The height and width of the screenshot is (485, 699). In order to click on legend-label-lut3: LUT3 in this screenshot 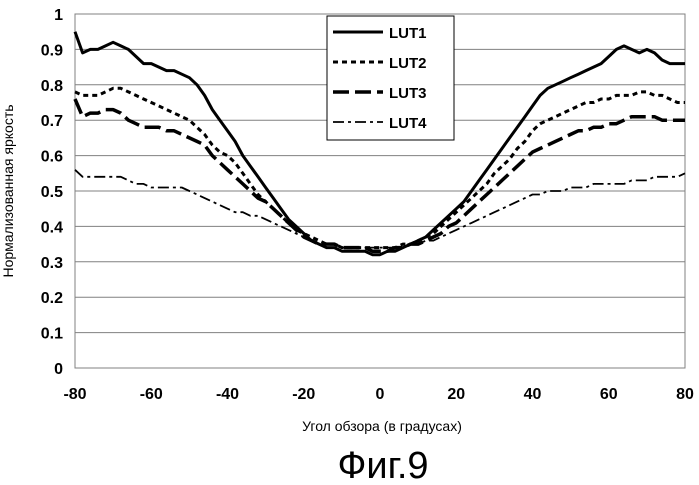, I will do `click(408, 93)`.